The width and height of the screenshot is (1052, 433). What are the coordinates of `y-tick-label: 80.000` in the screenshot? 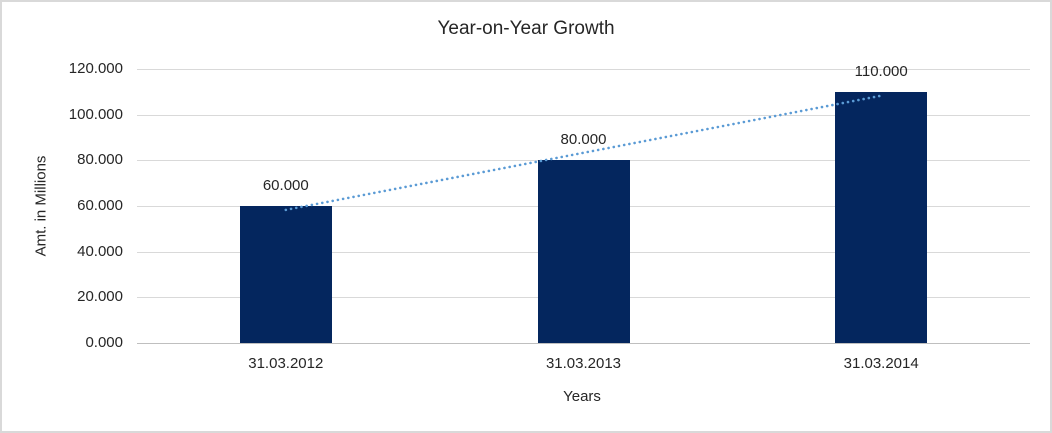 It's located at (100, 159).